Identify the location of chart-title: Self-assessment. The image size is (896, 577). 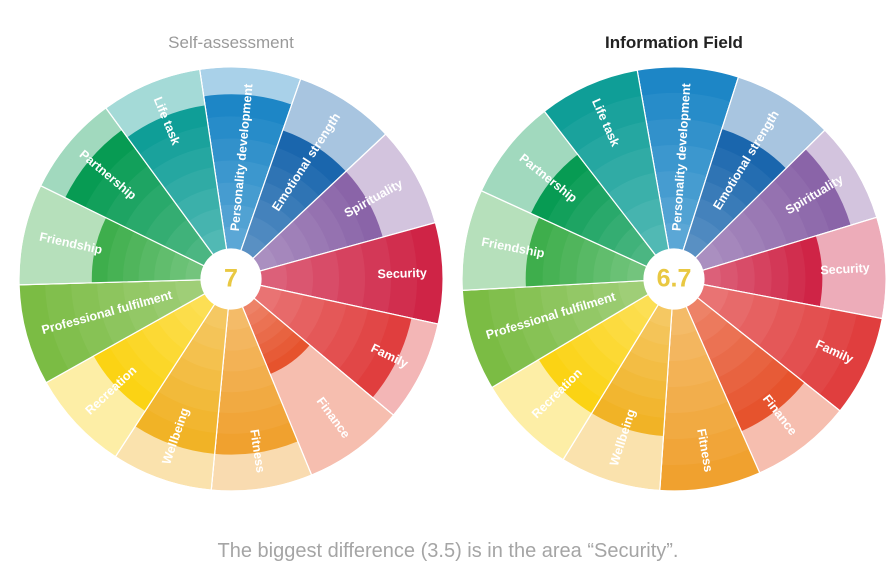
(231, 42).